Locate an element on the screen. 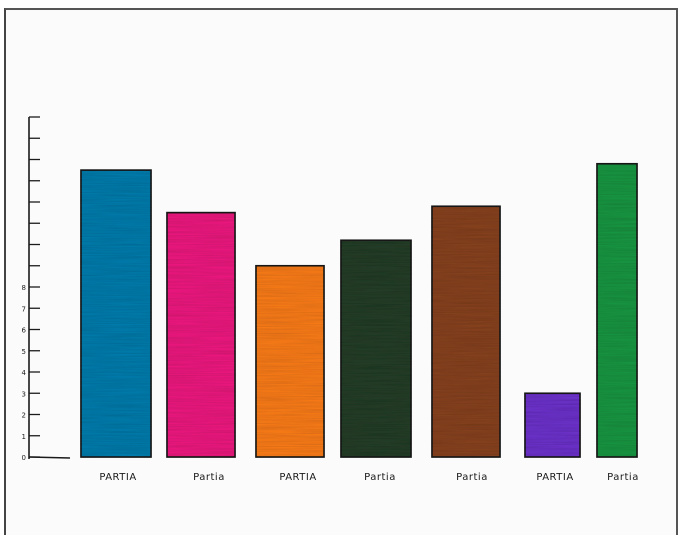  y-tick-label-1: 1 is located at coordinates (24, 437).